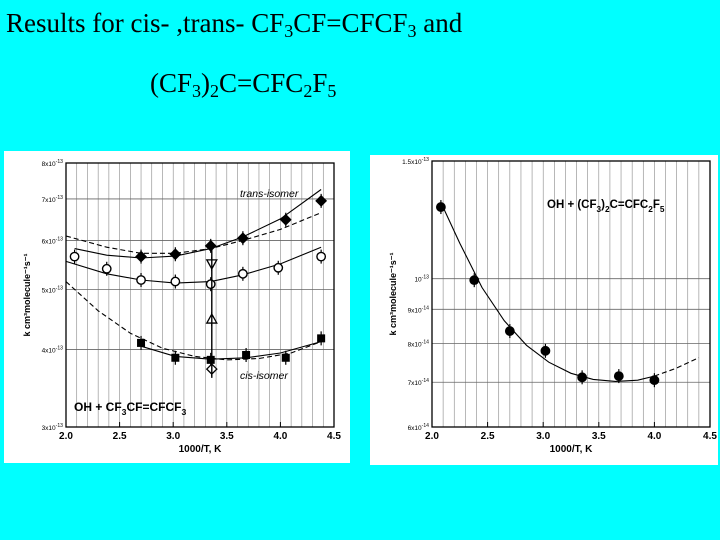 This screenshot has width=720, height=540. Describe the element at coordinates (606, 206) in the screenshot. I see `reaction-label: OH + (CF3)2C=CFC2F5` at that location.